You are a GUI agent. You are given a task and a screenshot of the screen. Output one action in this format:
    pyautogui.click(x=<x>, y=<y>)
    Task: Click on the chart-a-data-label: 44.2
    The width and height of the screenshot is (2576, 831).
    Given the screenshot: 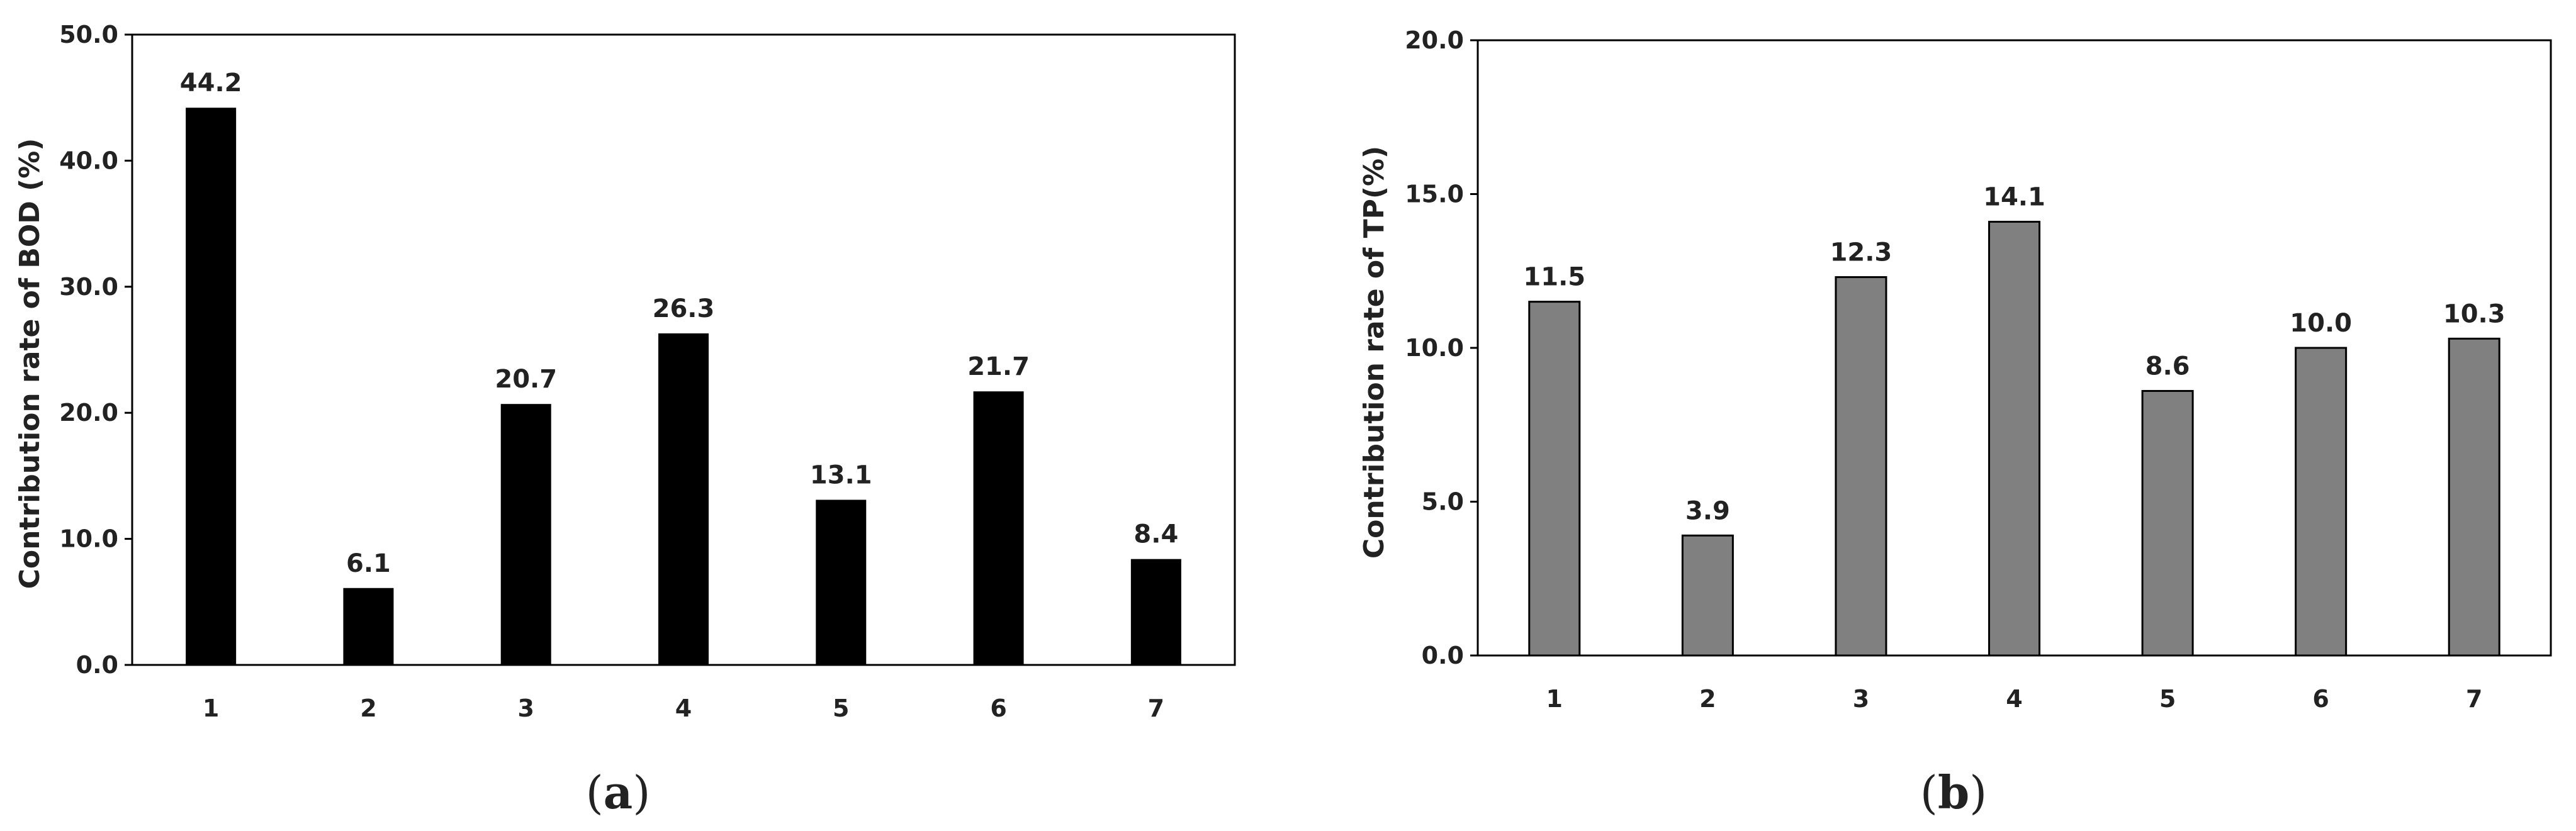 What is the action you would take?
    pyautogui.click(x=211, y=83)
    